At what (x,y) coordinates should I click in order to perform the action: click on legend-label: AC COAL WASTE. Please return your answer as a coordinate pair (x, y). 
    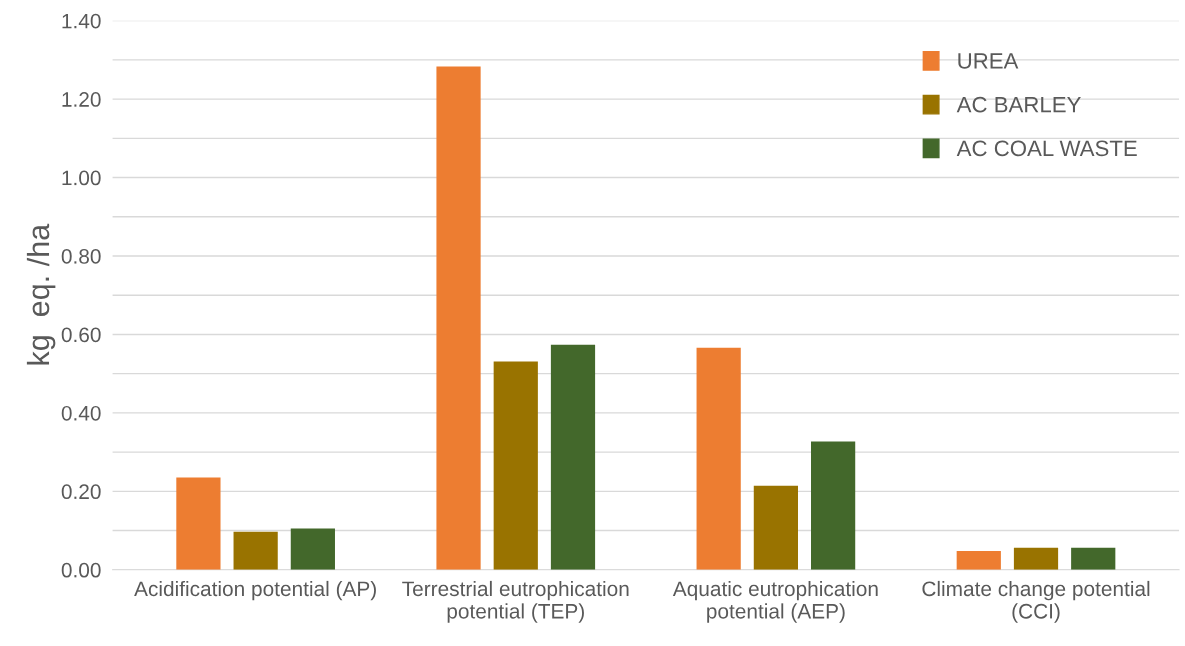
    Looking at the image, I should click on (1046, 148).